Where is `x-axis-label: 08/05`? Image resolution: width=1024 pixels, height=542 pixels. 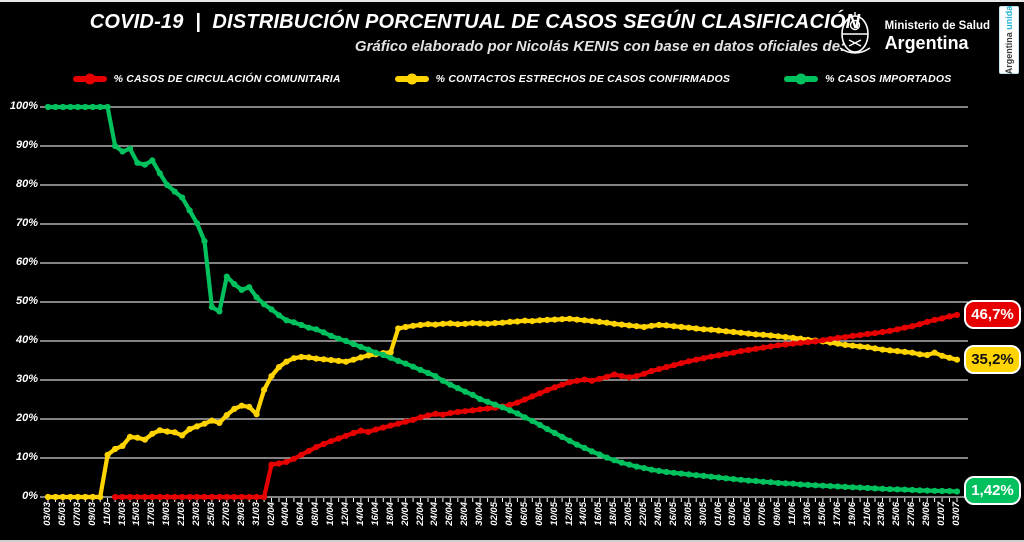 x-axis-label: 08/05 is located at coordinates (539, 514).